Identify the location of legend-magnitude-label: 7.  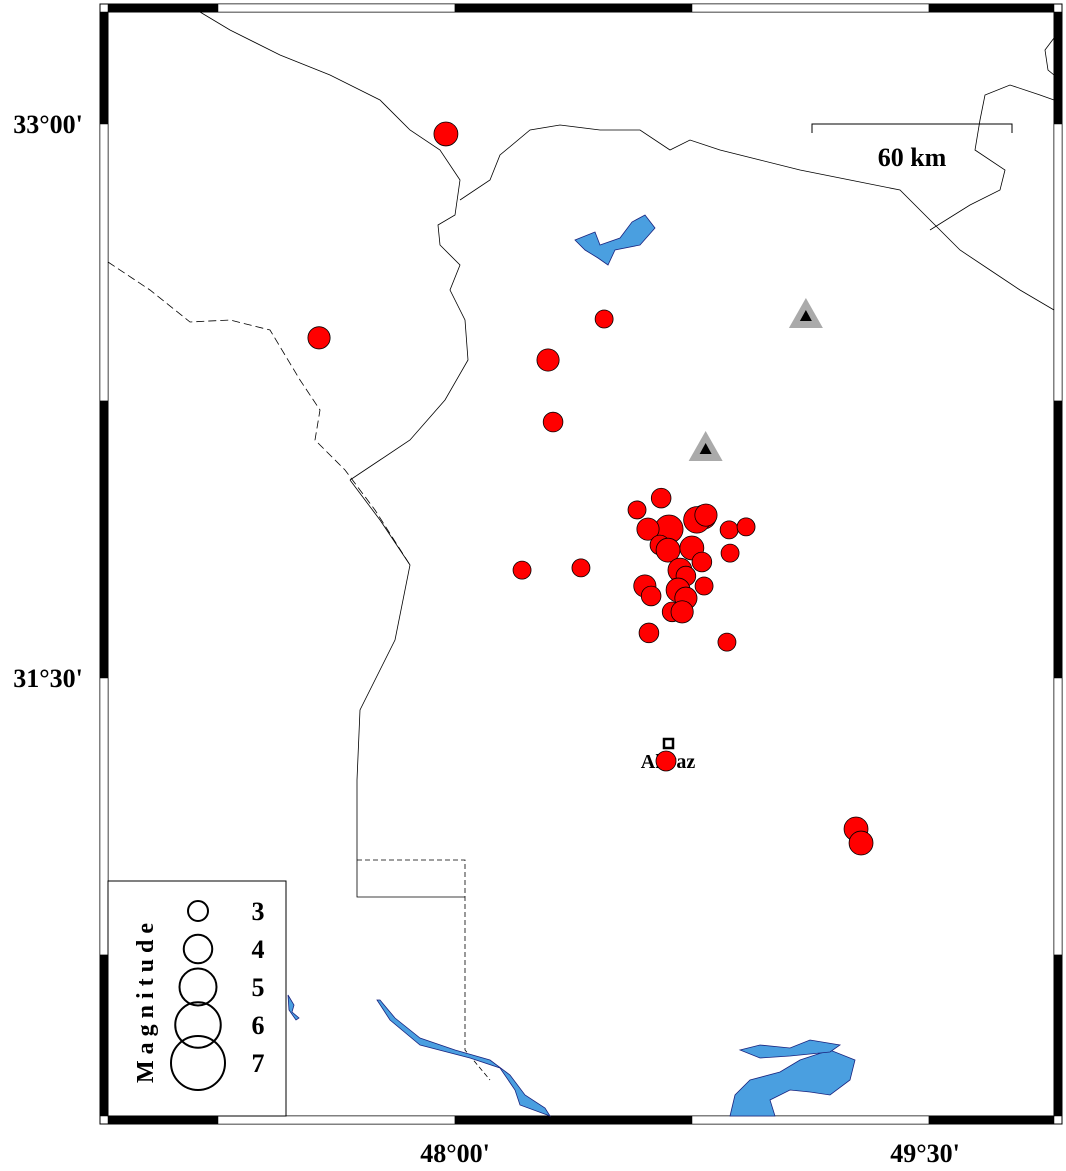
(258, 1063).